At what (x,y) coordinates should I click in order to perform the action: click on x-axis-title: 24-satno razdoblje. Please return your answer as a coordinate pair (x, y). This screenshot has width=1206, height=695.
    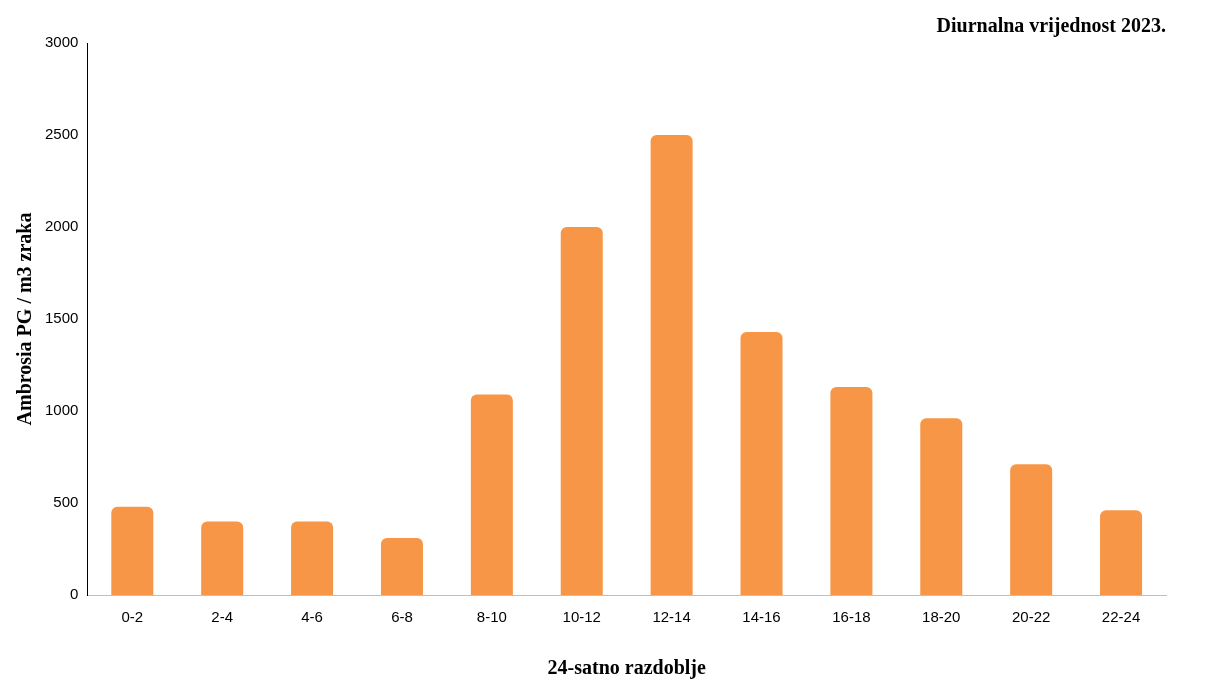
    Looking at the image, I should click on (626, 668).